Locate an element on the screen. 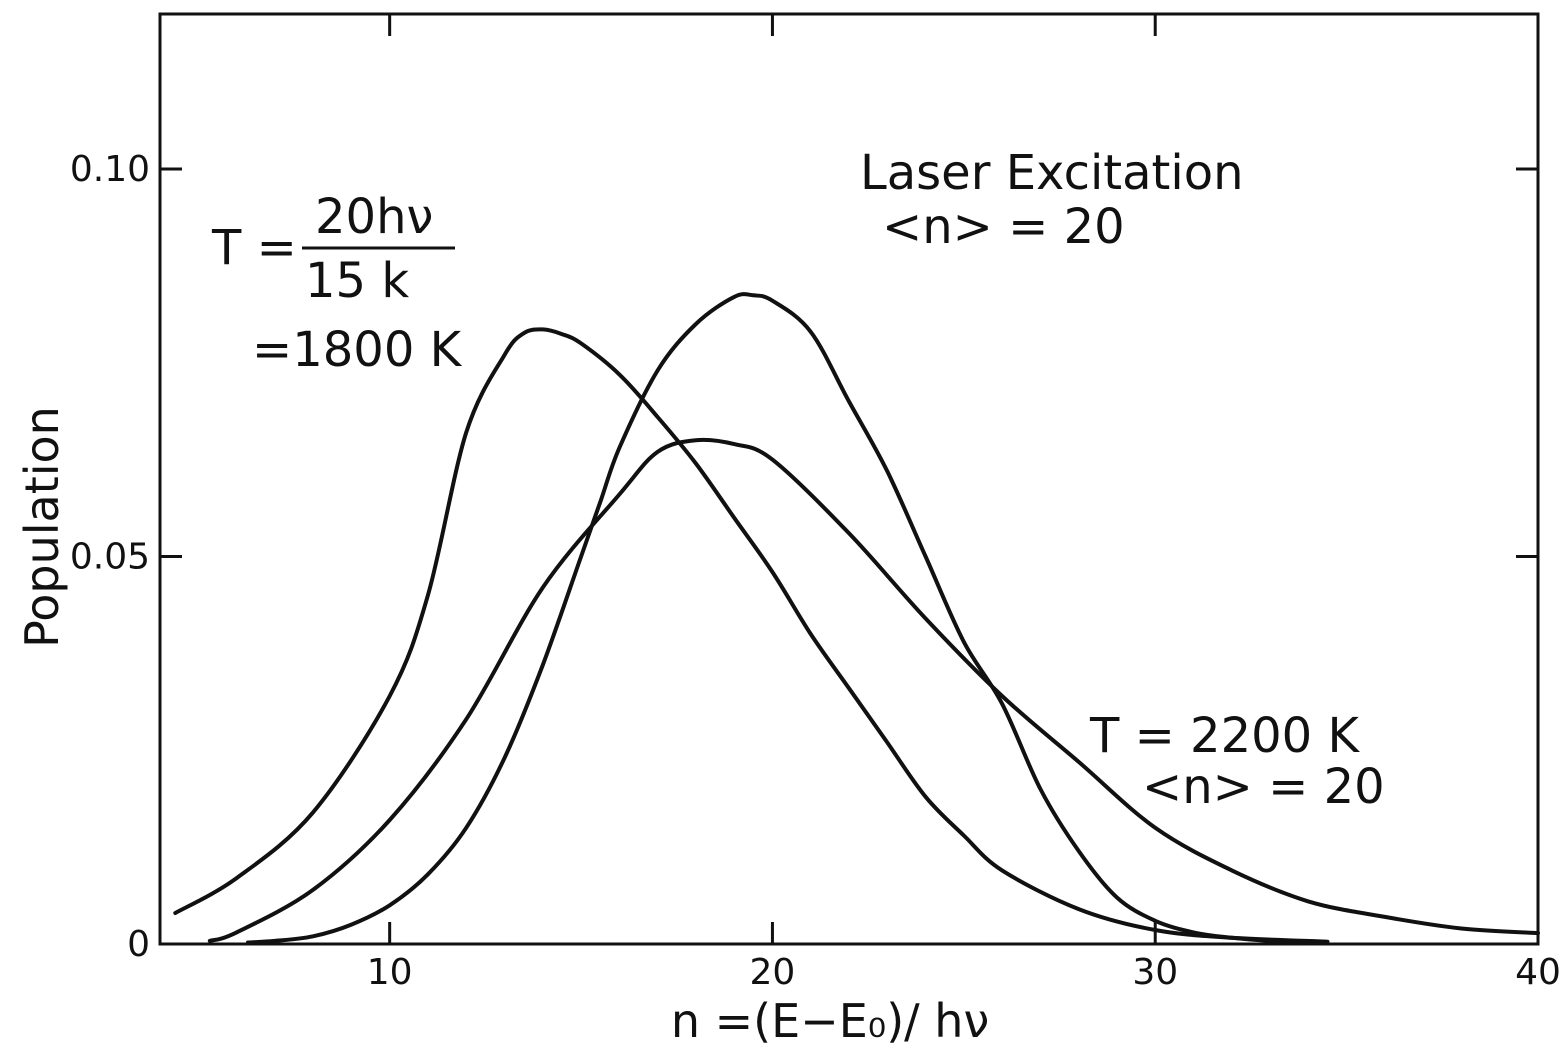 The width and height of the screenshot is (1565, 1053). x-tick-label: 30 is located at coordinates (1155, 972).